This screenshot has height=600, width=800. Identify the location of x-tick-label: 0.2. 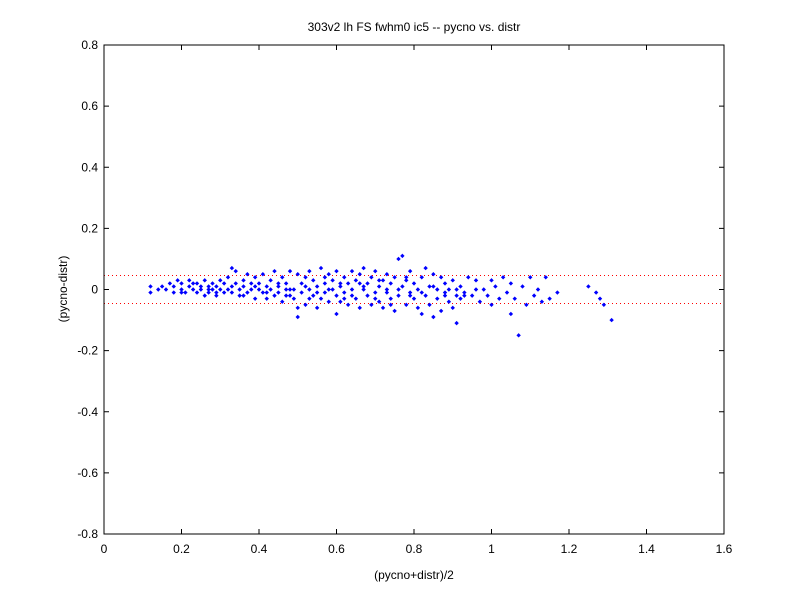
(181, 549).